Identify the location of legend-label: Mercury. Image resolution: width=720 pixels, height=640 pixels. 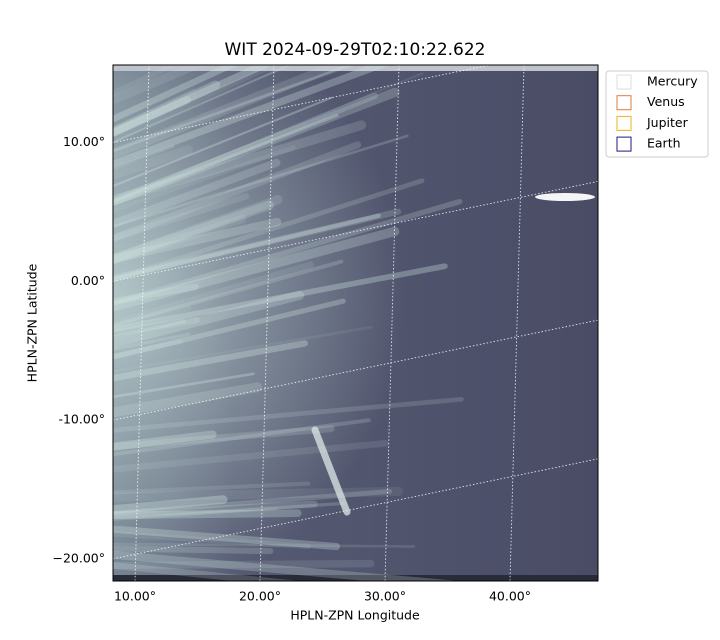
(672, 81).